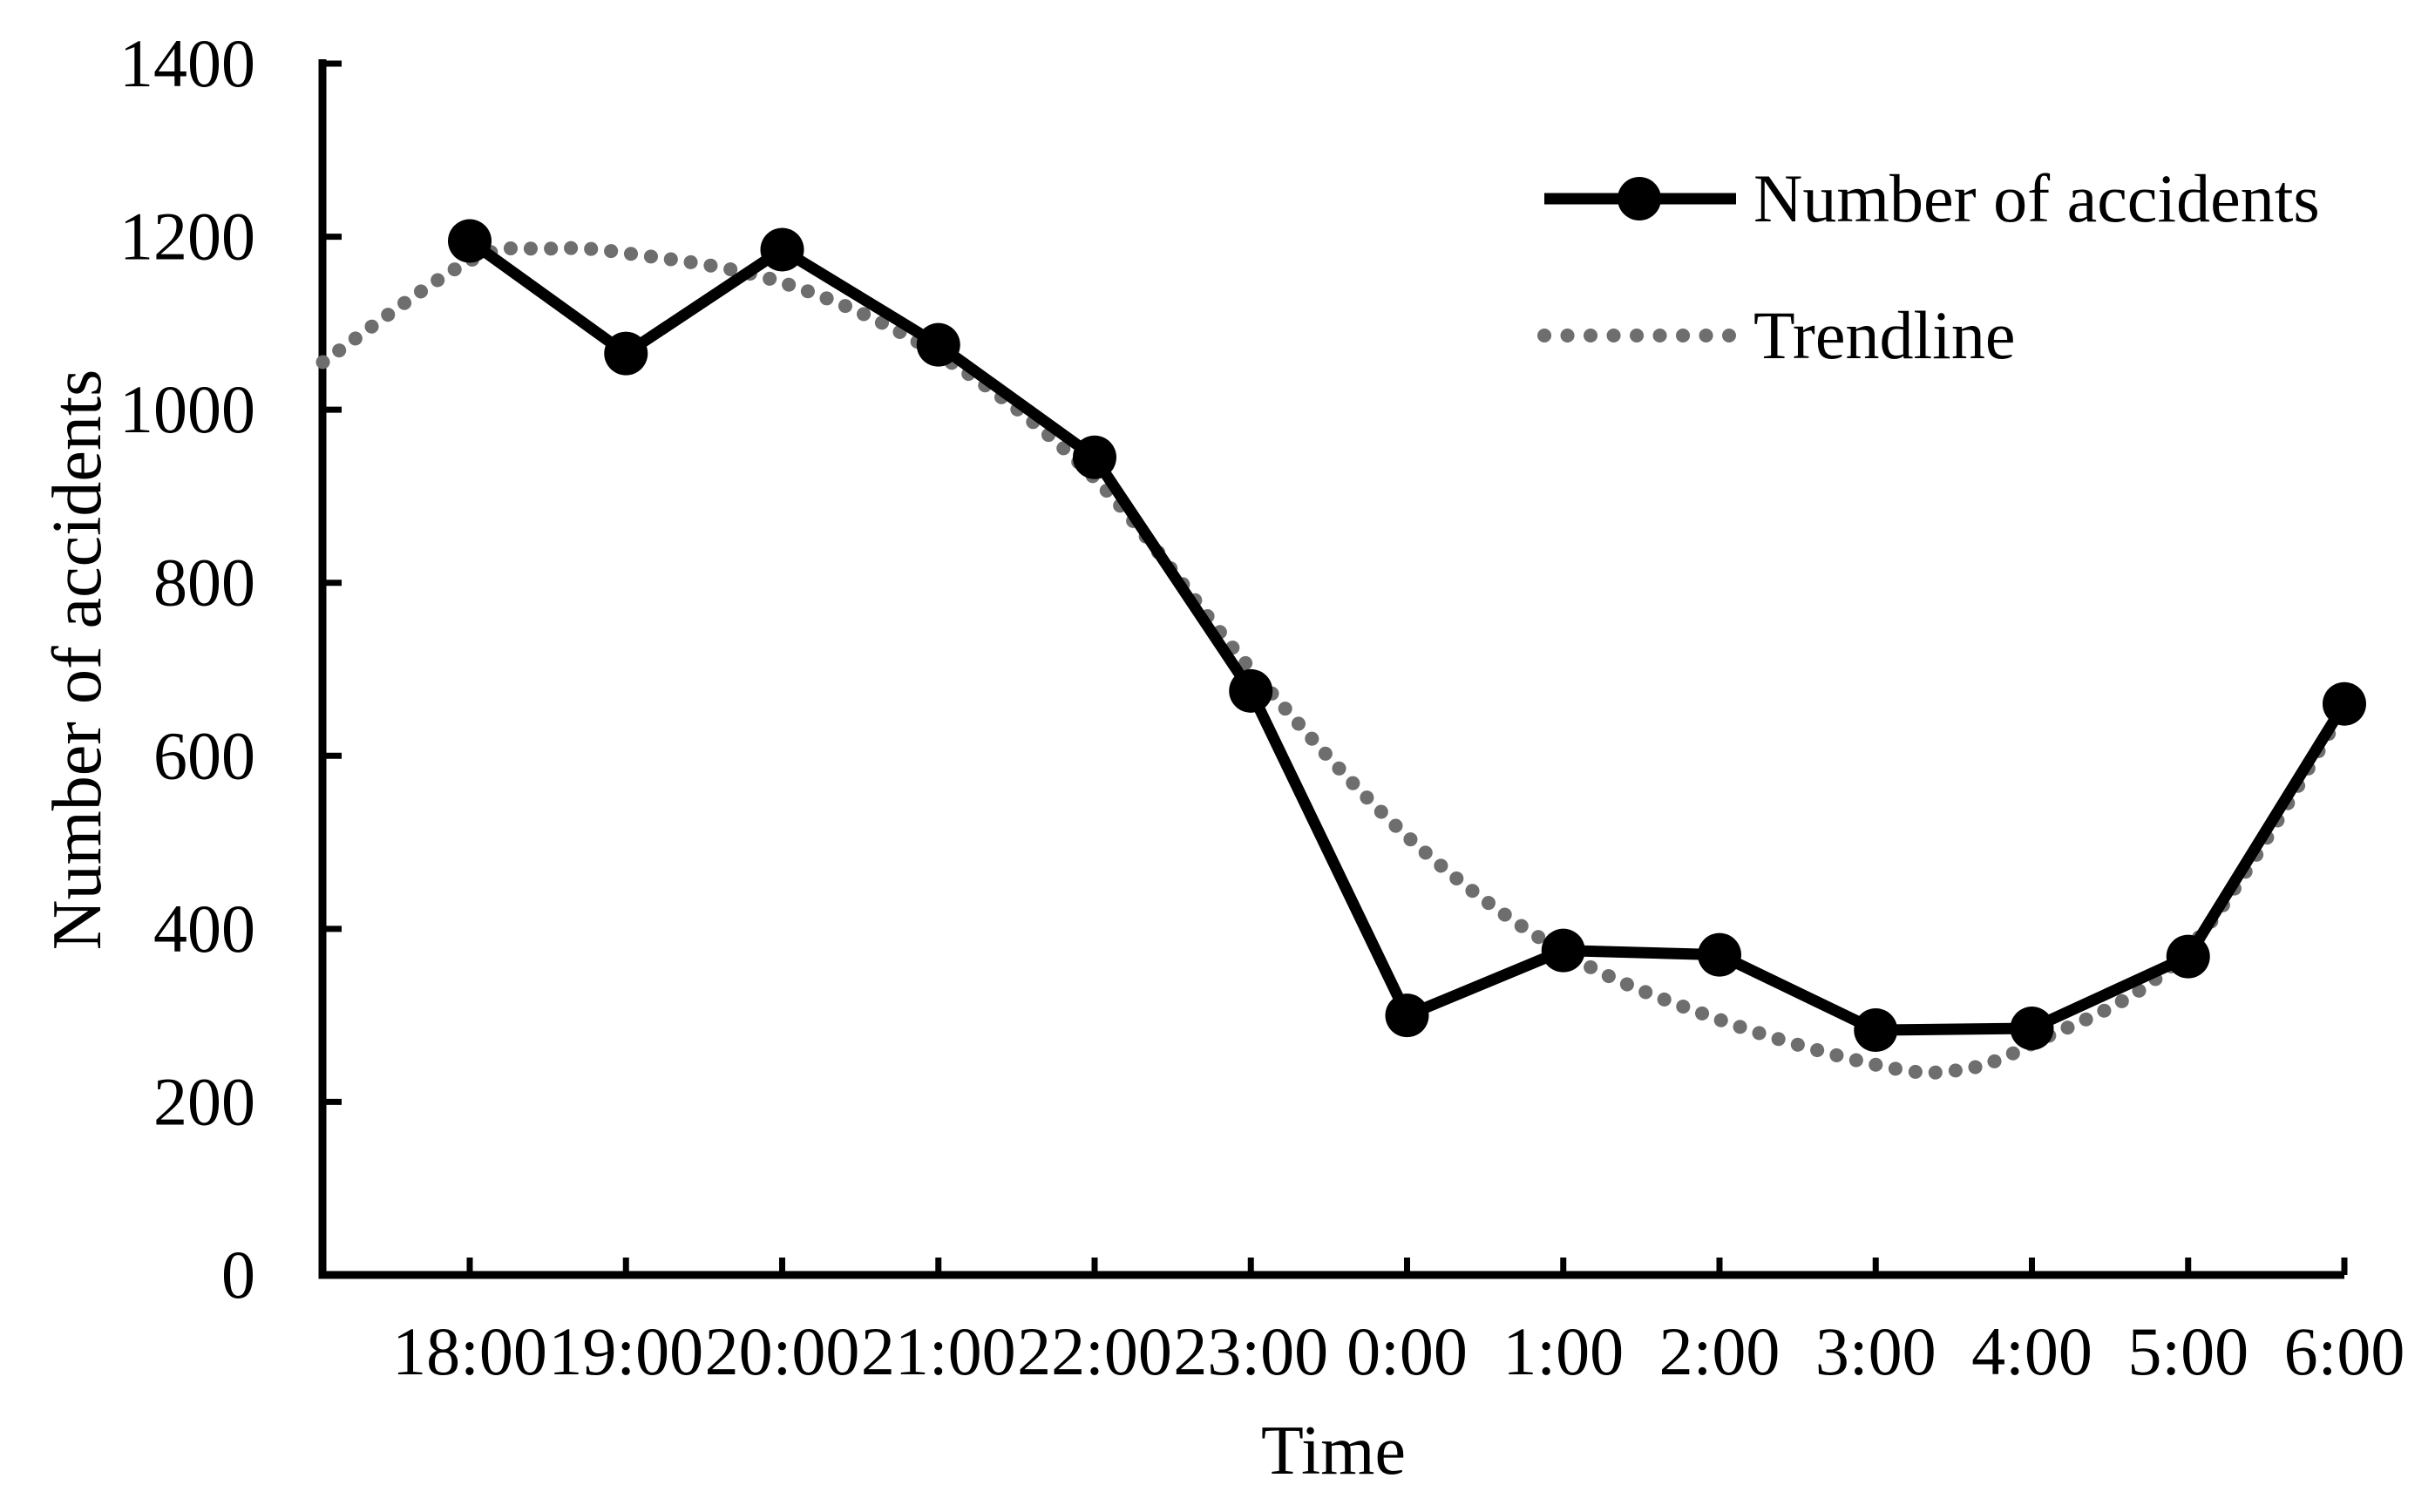 This screenshot has width=2435, height=1512. I want to click on x-axis-title: Time, so click(1333, 1451).